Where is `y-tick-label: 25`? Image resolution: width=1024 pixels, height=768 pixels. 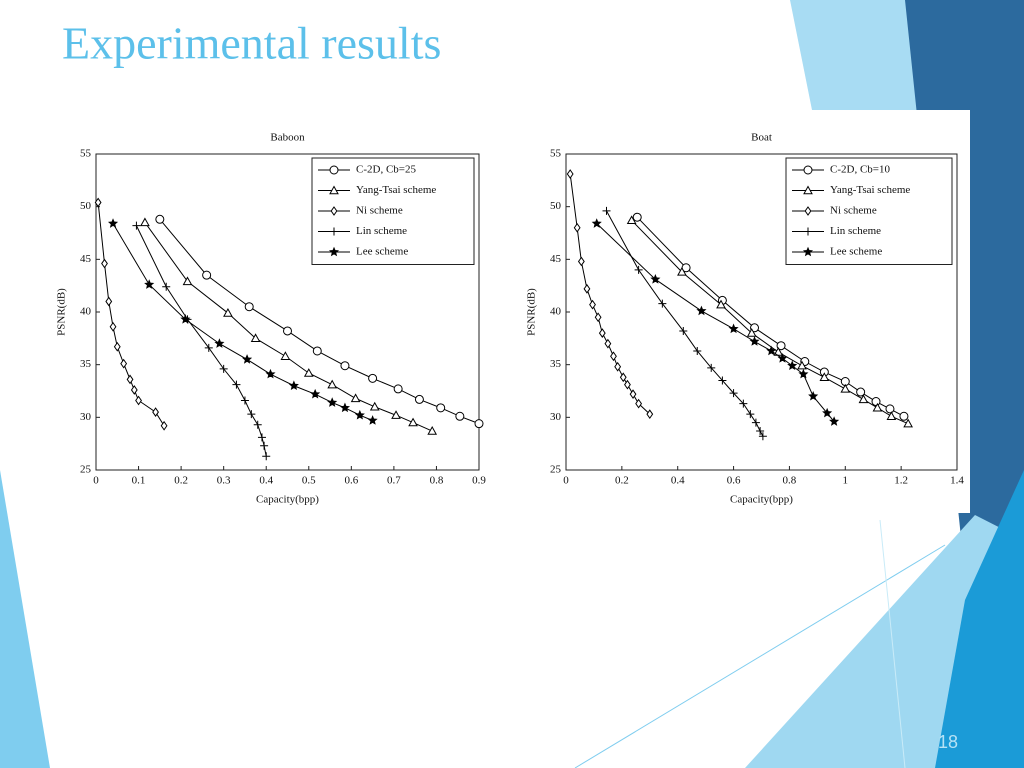 y-tick-label: 25 is located at coordinates (556, 470).